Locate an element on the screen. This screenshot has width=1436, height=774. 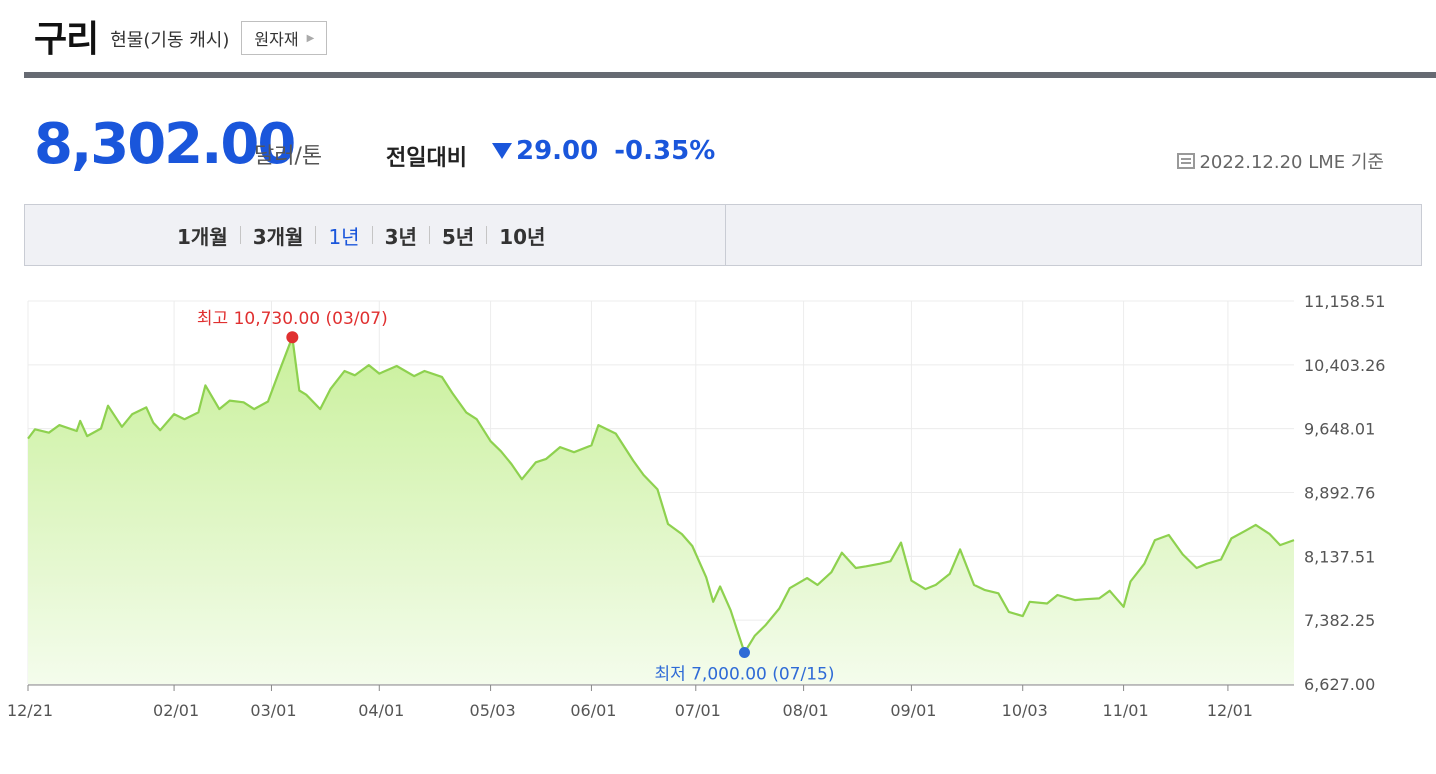
low-label: 최저 7,000.00 (07/15) is located at coordinates (744, 674).